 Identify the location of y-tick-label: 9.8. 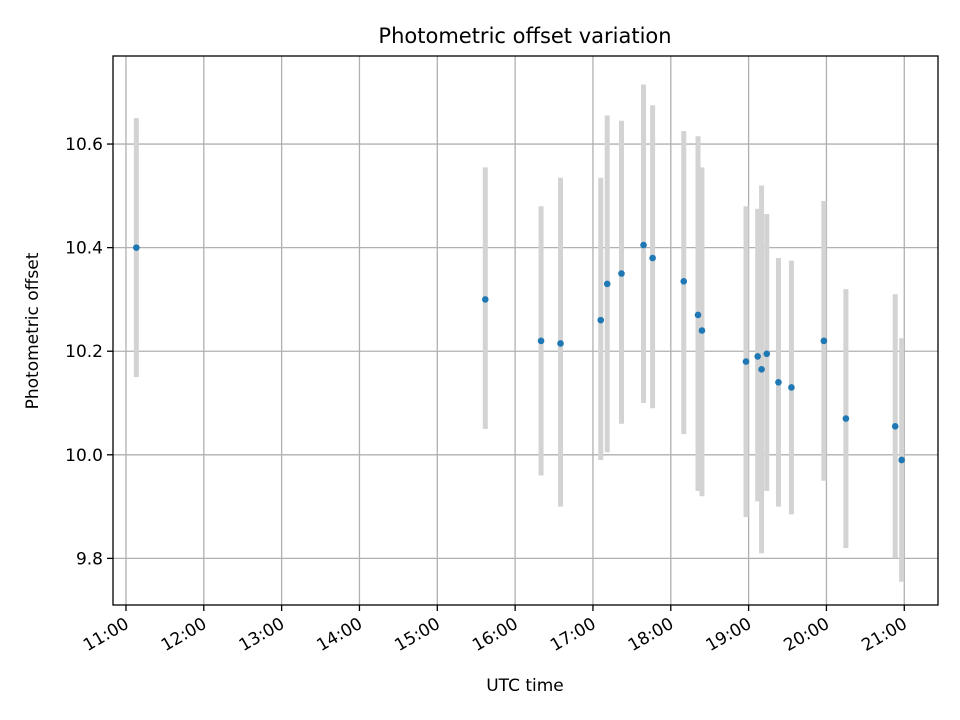
(89, 559).